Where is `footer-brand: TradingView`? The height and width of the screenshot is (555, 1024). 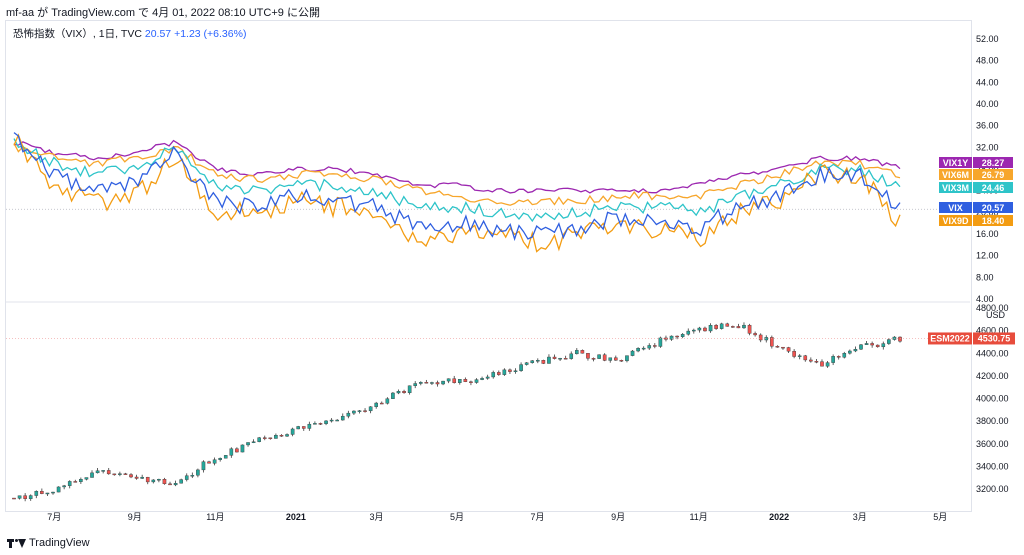 footer-brand: TradingView is located at coordinates (59, 543).